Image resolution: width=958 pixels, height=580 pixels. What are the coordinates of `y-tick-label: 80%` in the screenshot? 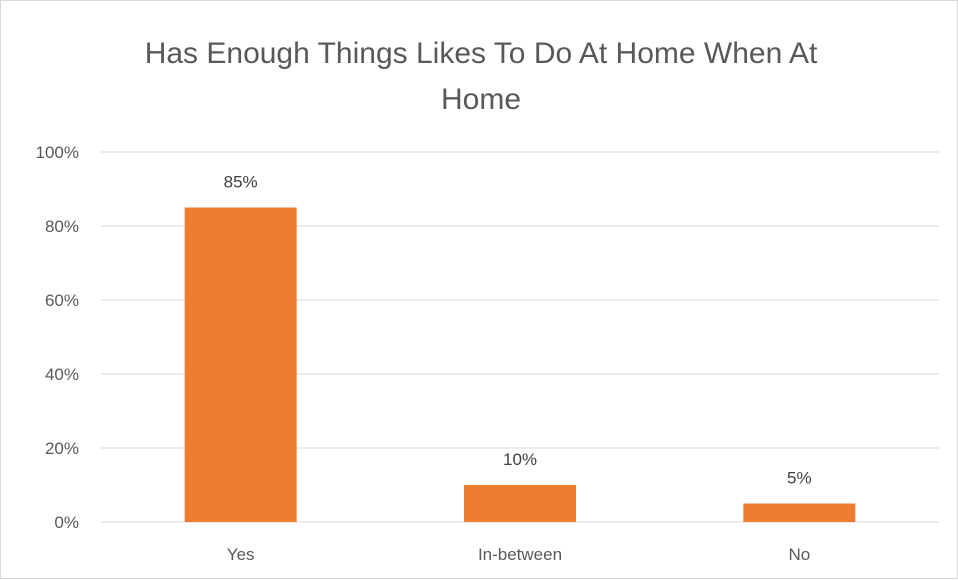 It's located at (62, 226).